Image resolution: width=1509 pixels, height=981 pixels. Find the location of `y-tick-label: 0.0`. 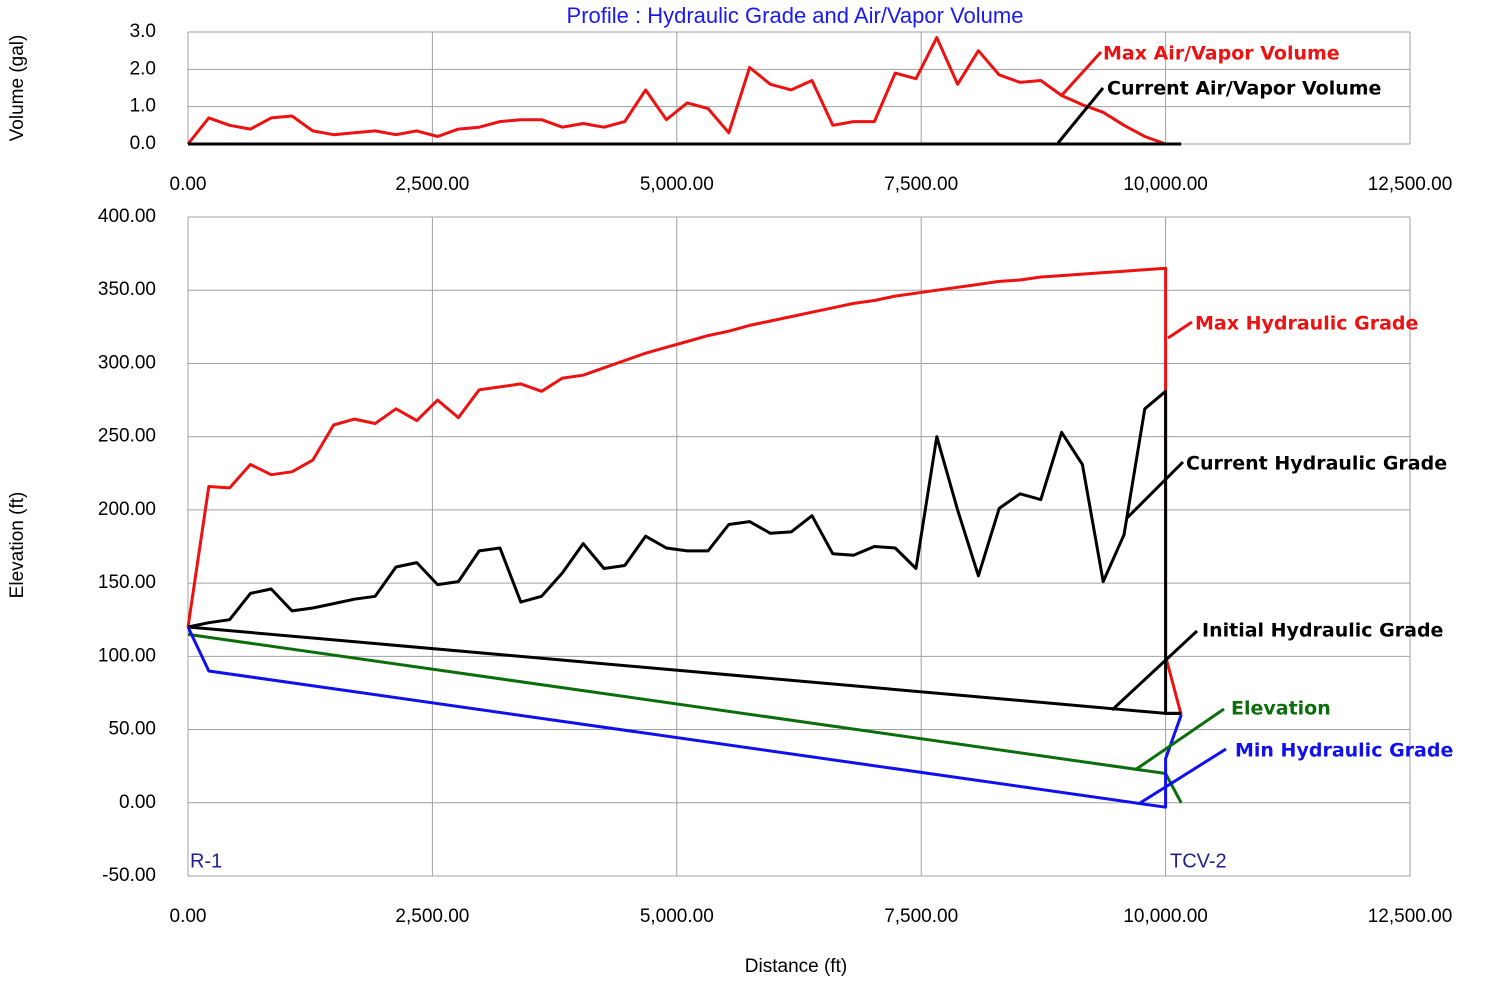

y-tick-label: 0.0 is located at coordinates (143, 143).